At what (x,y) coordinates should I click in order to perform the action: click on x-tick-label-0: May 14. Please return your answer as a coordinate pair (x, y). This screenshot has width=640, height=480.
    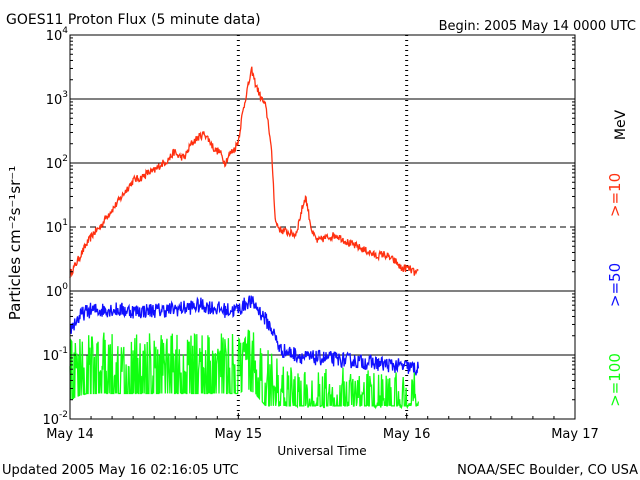
    Looking at the image, I should click on (70, 434).